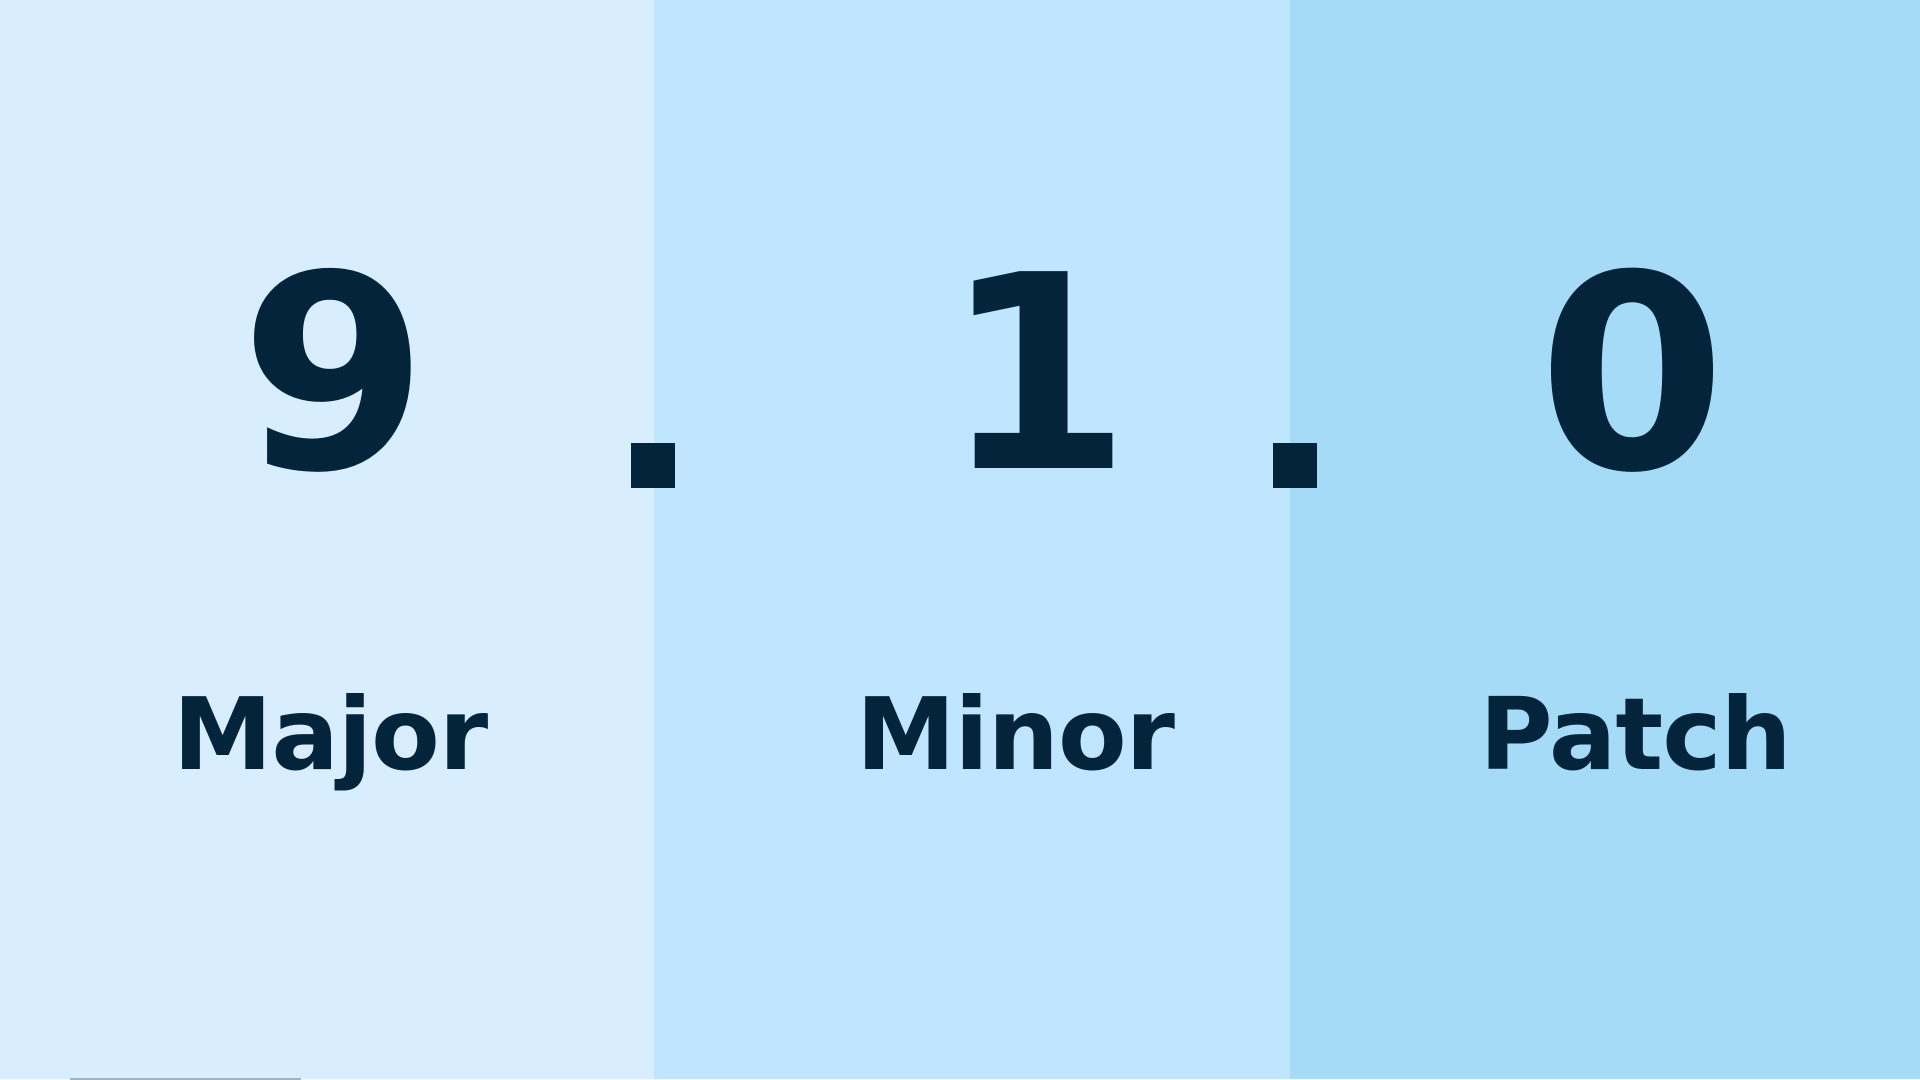 Image resolution: width=1920 pixels, height=1080 pixels. I want to click on minor-label: Minor, so click(1015, 734).